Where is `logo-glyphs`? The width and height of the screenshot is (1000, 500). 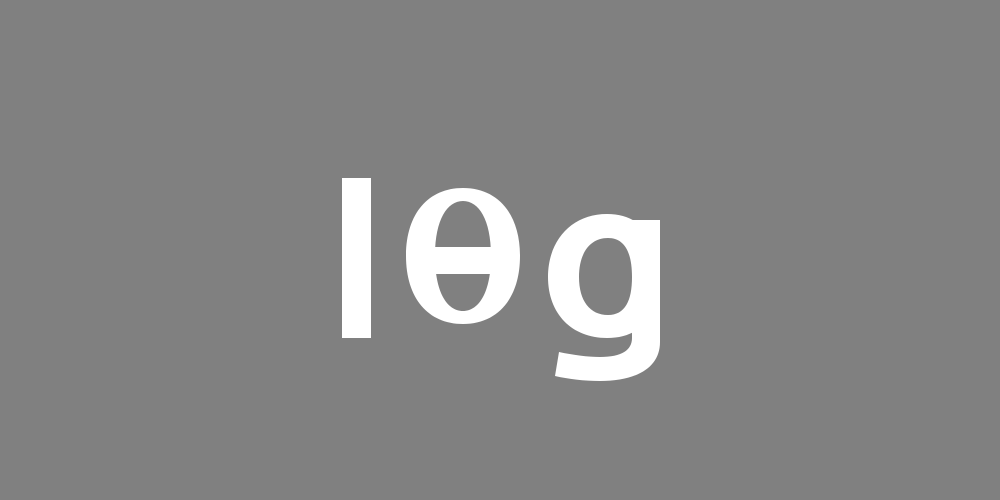 logo-glyphs is located at coordinates (501, 279).